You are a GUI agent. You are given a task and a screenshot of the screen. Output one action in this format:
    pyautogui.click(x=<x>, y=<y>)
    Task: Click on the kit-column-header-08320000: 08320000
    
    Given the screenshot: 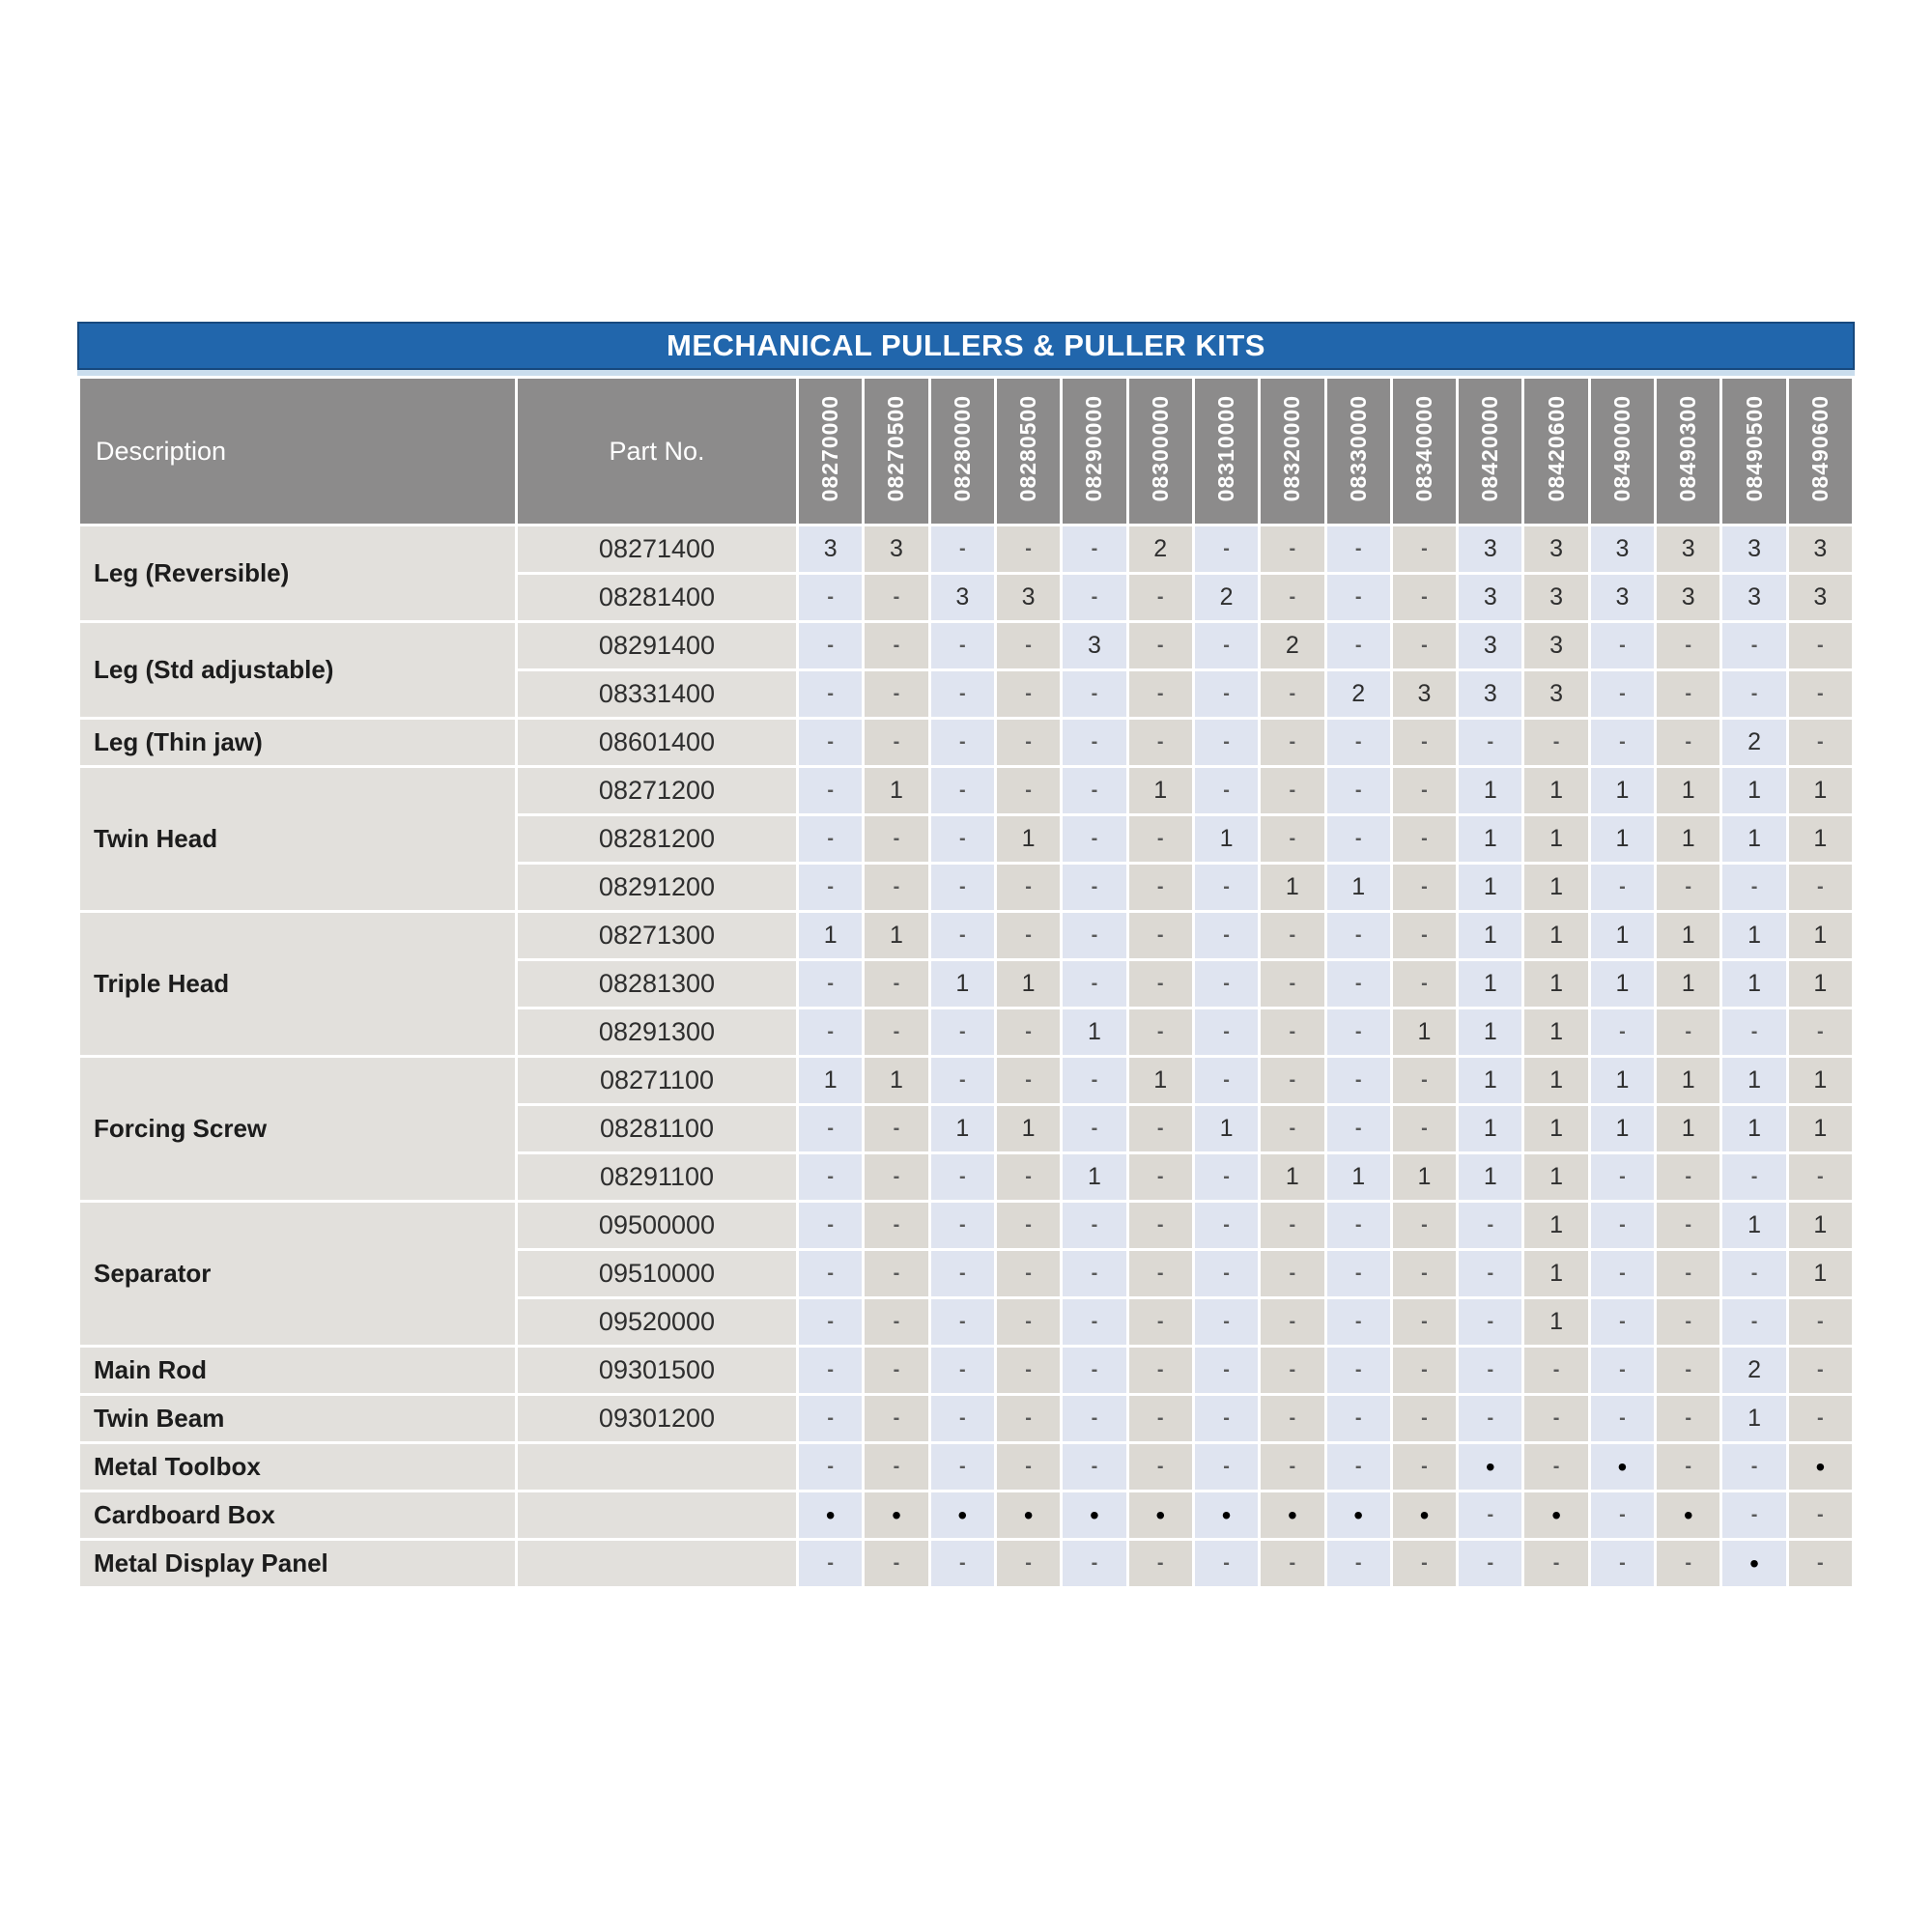 What is the action you would take?
    pyautogui.click(x=1292, y=451)
    